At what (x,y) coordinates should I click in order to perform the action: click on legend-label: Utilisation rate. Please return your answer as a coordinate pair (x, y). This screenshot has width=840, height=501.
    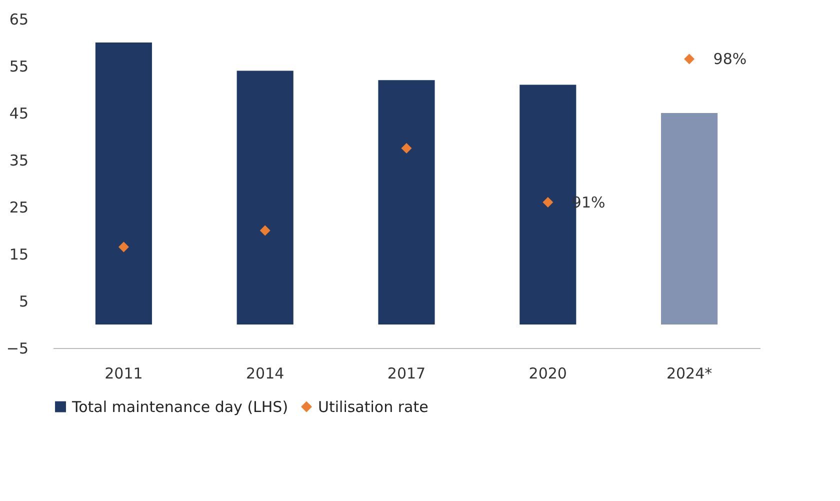
    Looking at the image, I should click on (373, 407).